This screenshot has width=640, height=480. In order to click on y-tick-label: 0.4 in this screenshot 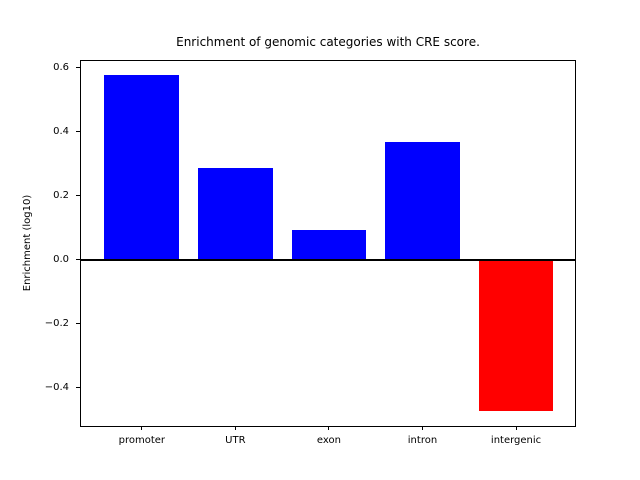, I will do `click(61, 131)`.